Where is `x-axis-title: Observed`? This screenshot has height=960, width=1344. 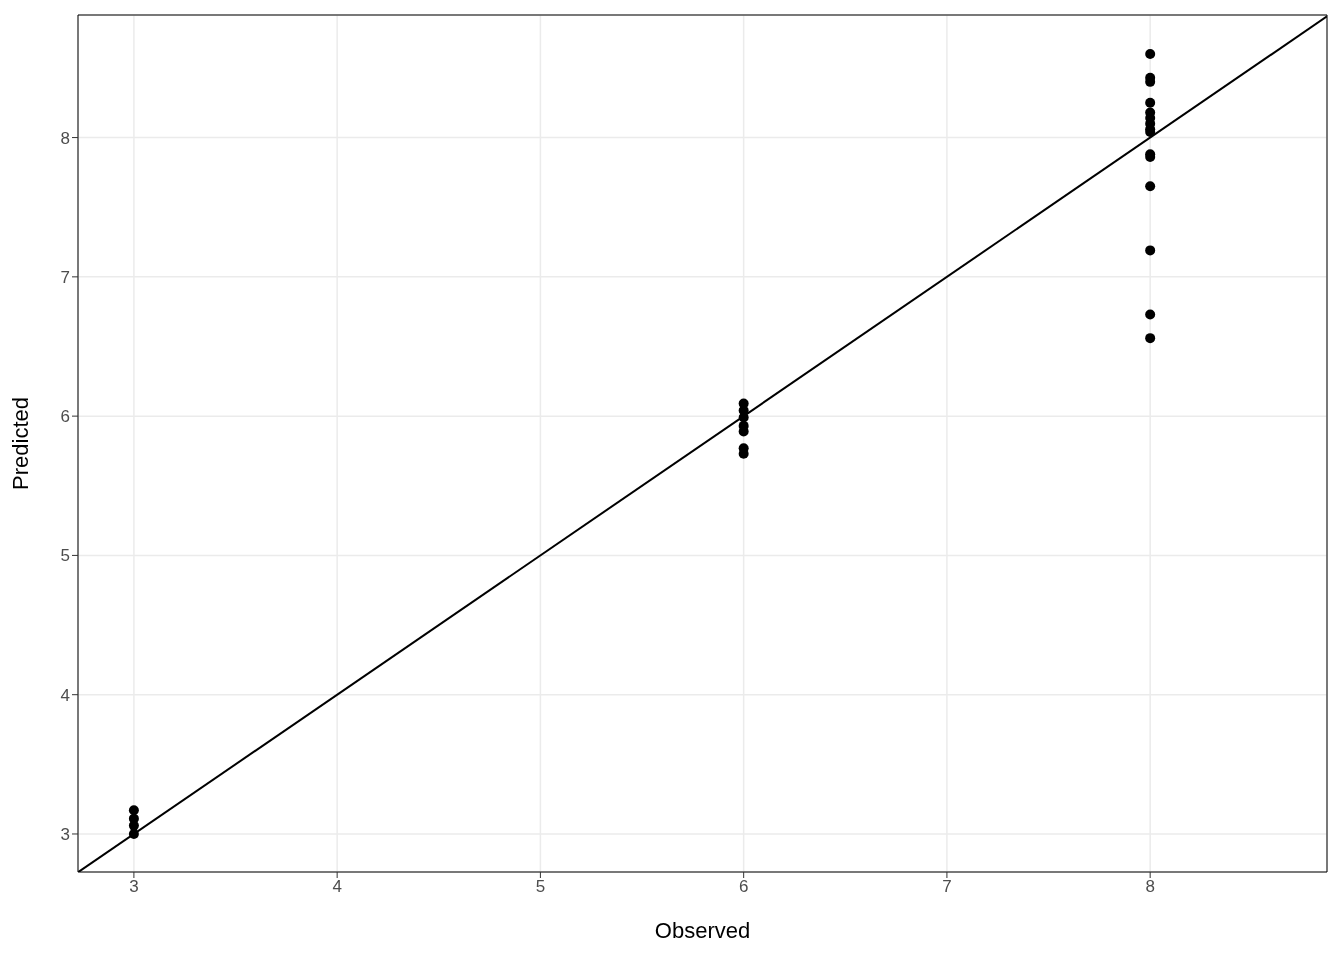
x-axis-title: Observed is located at coordinates (702, 930).